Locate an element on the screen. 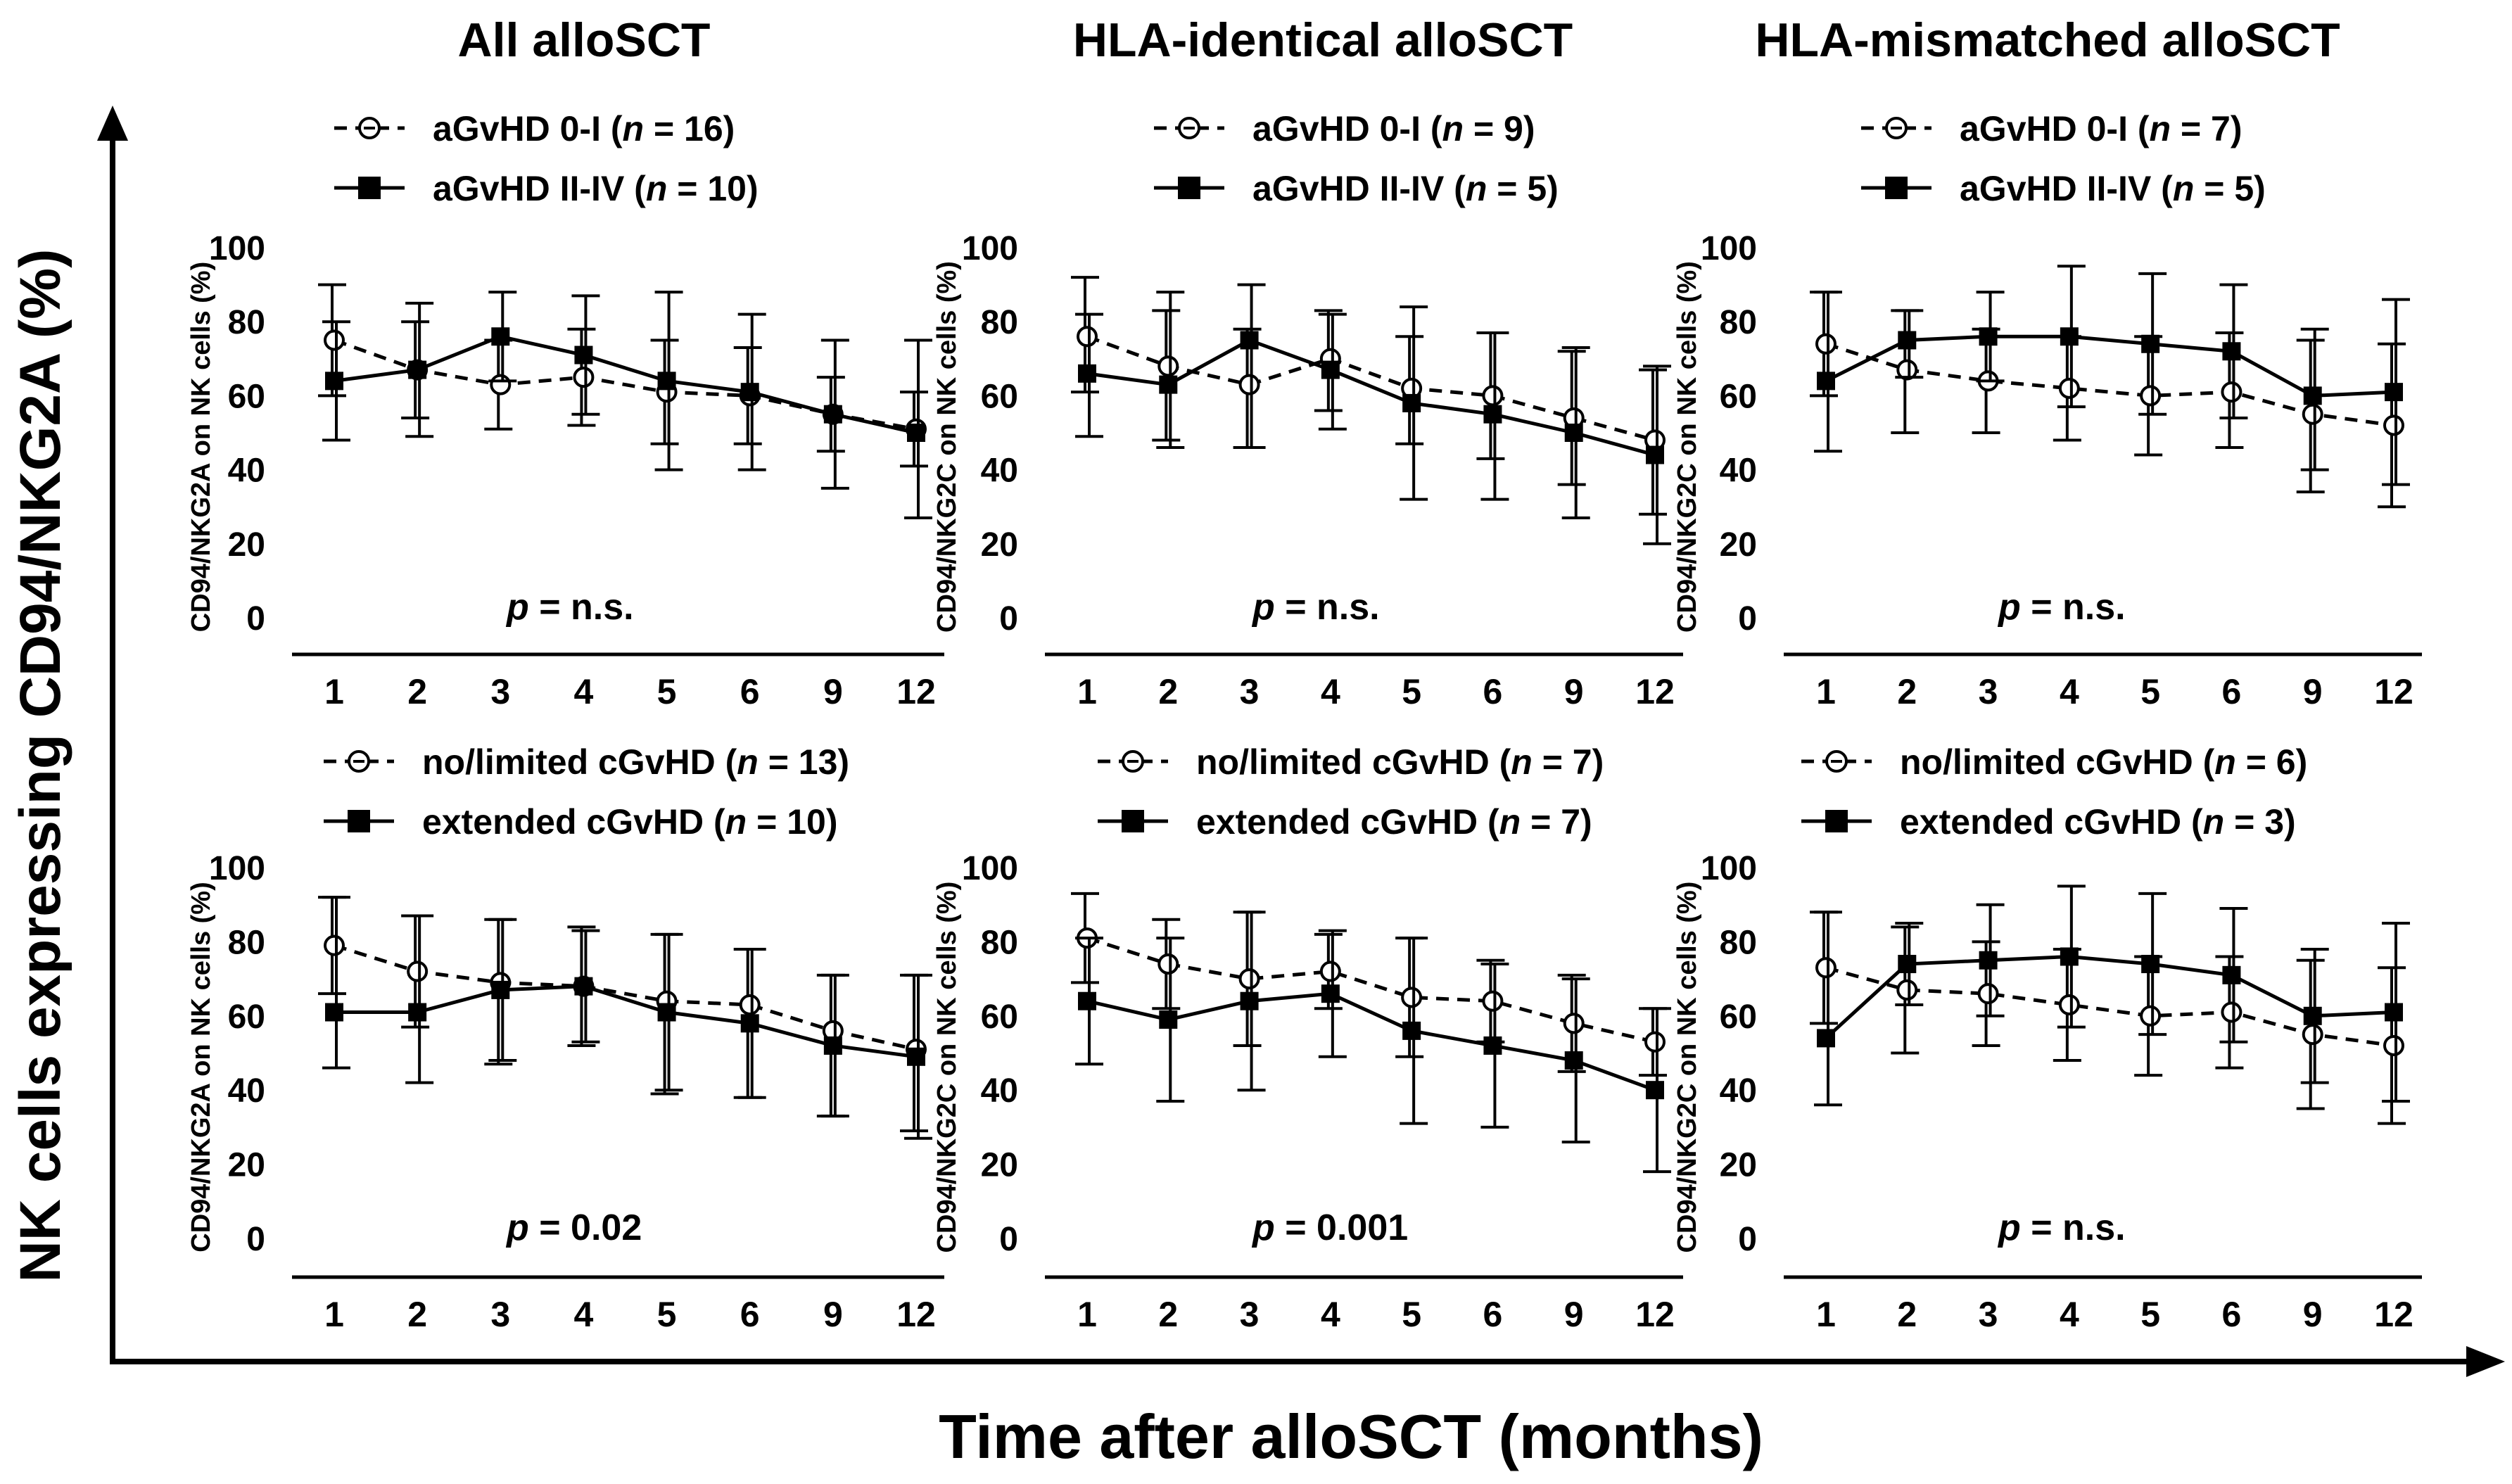 This screenshot has width=2512, height=1484. legend-entry: no/limited cGvHD (n = 7) is located at coordinates (1351, 762).